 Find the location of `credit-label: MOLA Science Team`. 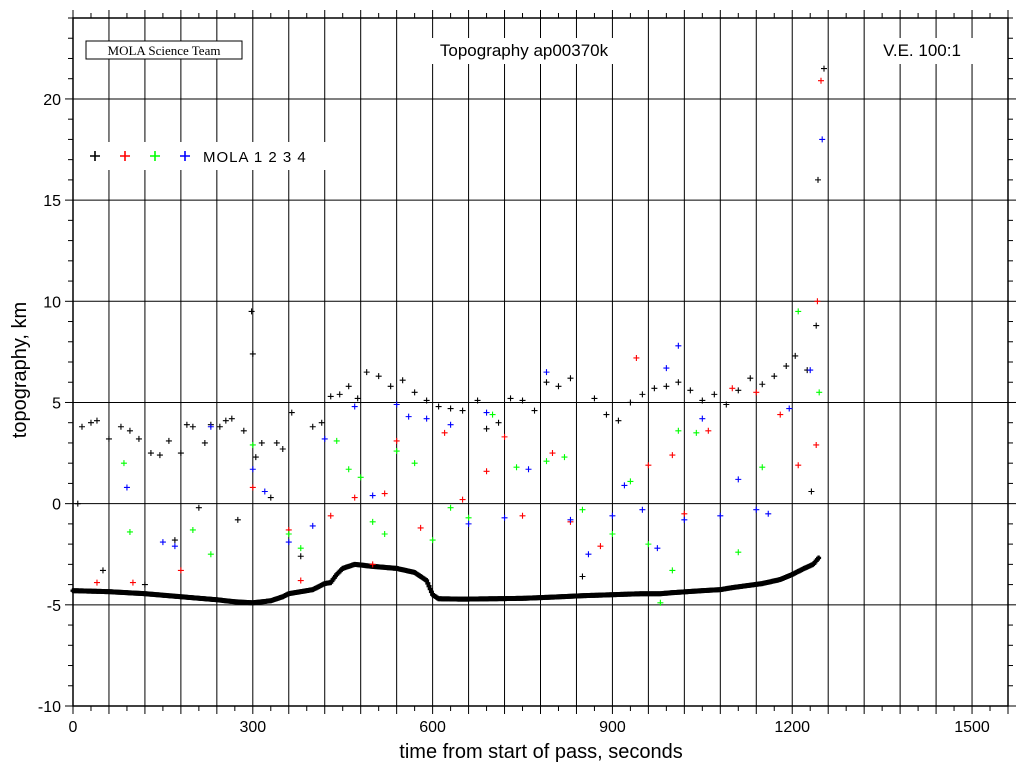

credit-label: MOLA Science Team is located at coordinates (164, 50).